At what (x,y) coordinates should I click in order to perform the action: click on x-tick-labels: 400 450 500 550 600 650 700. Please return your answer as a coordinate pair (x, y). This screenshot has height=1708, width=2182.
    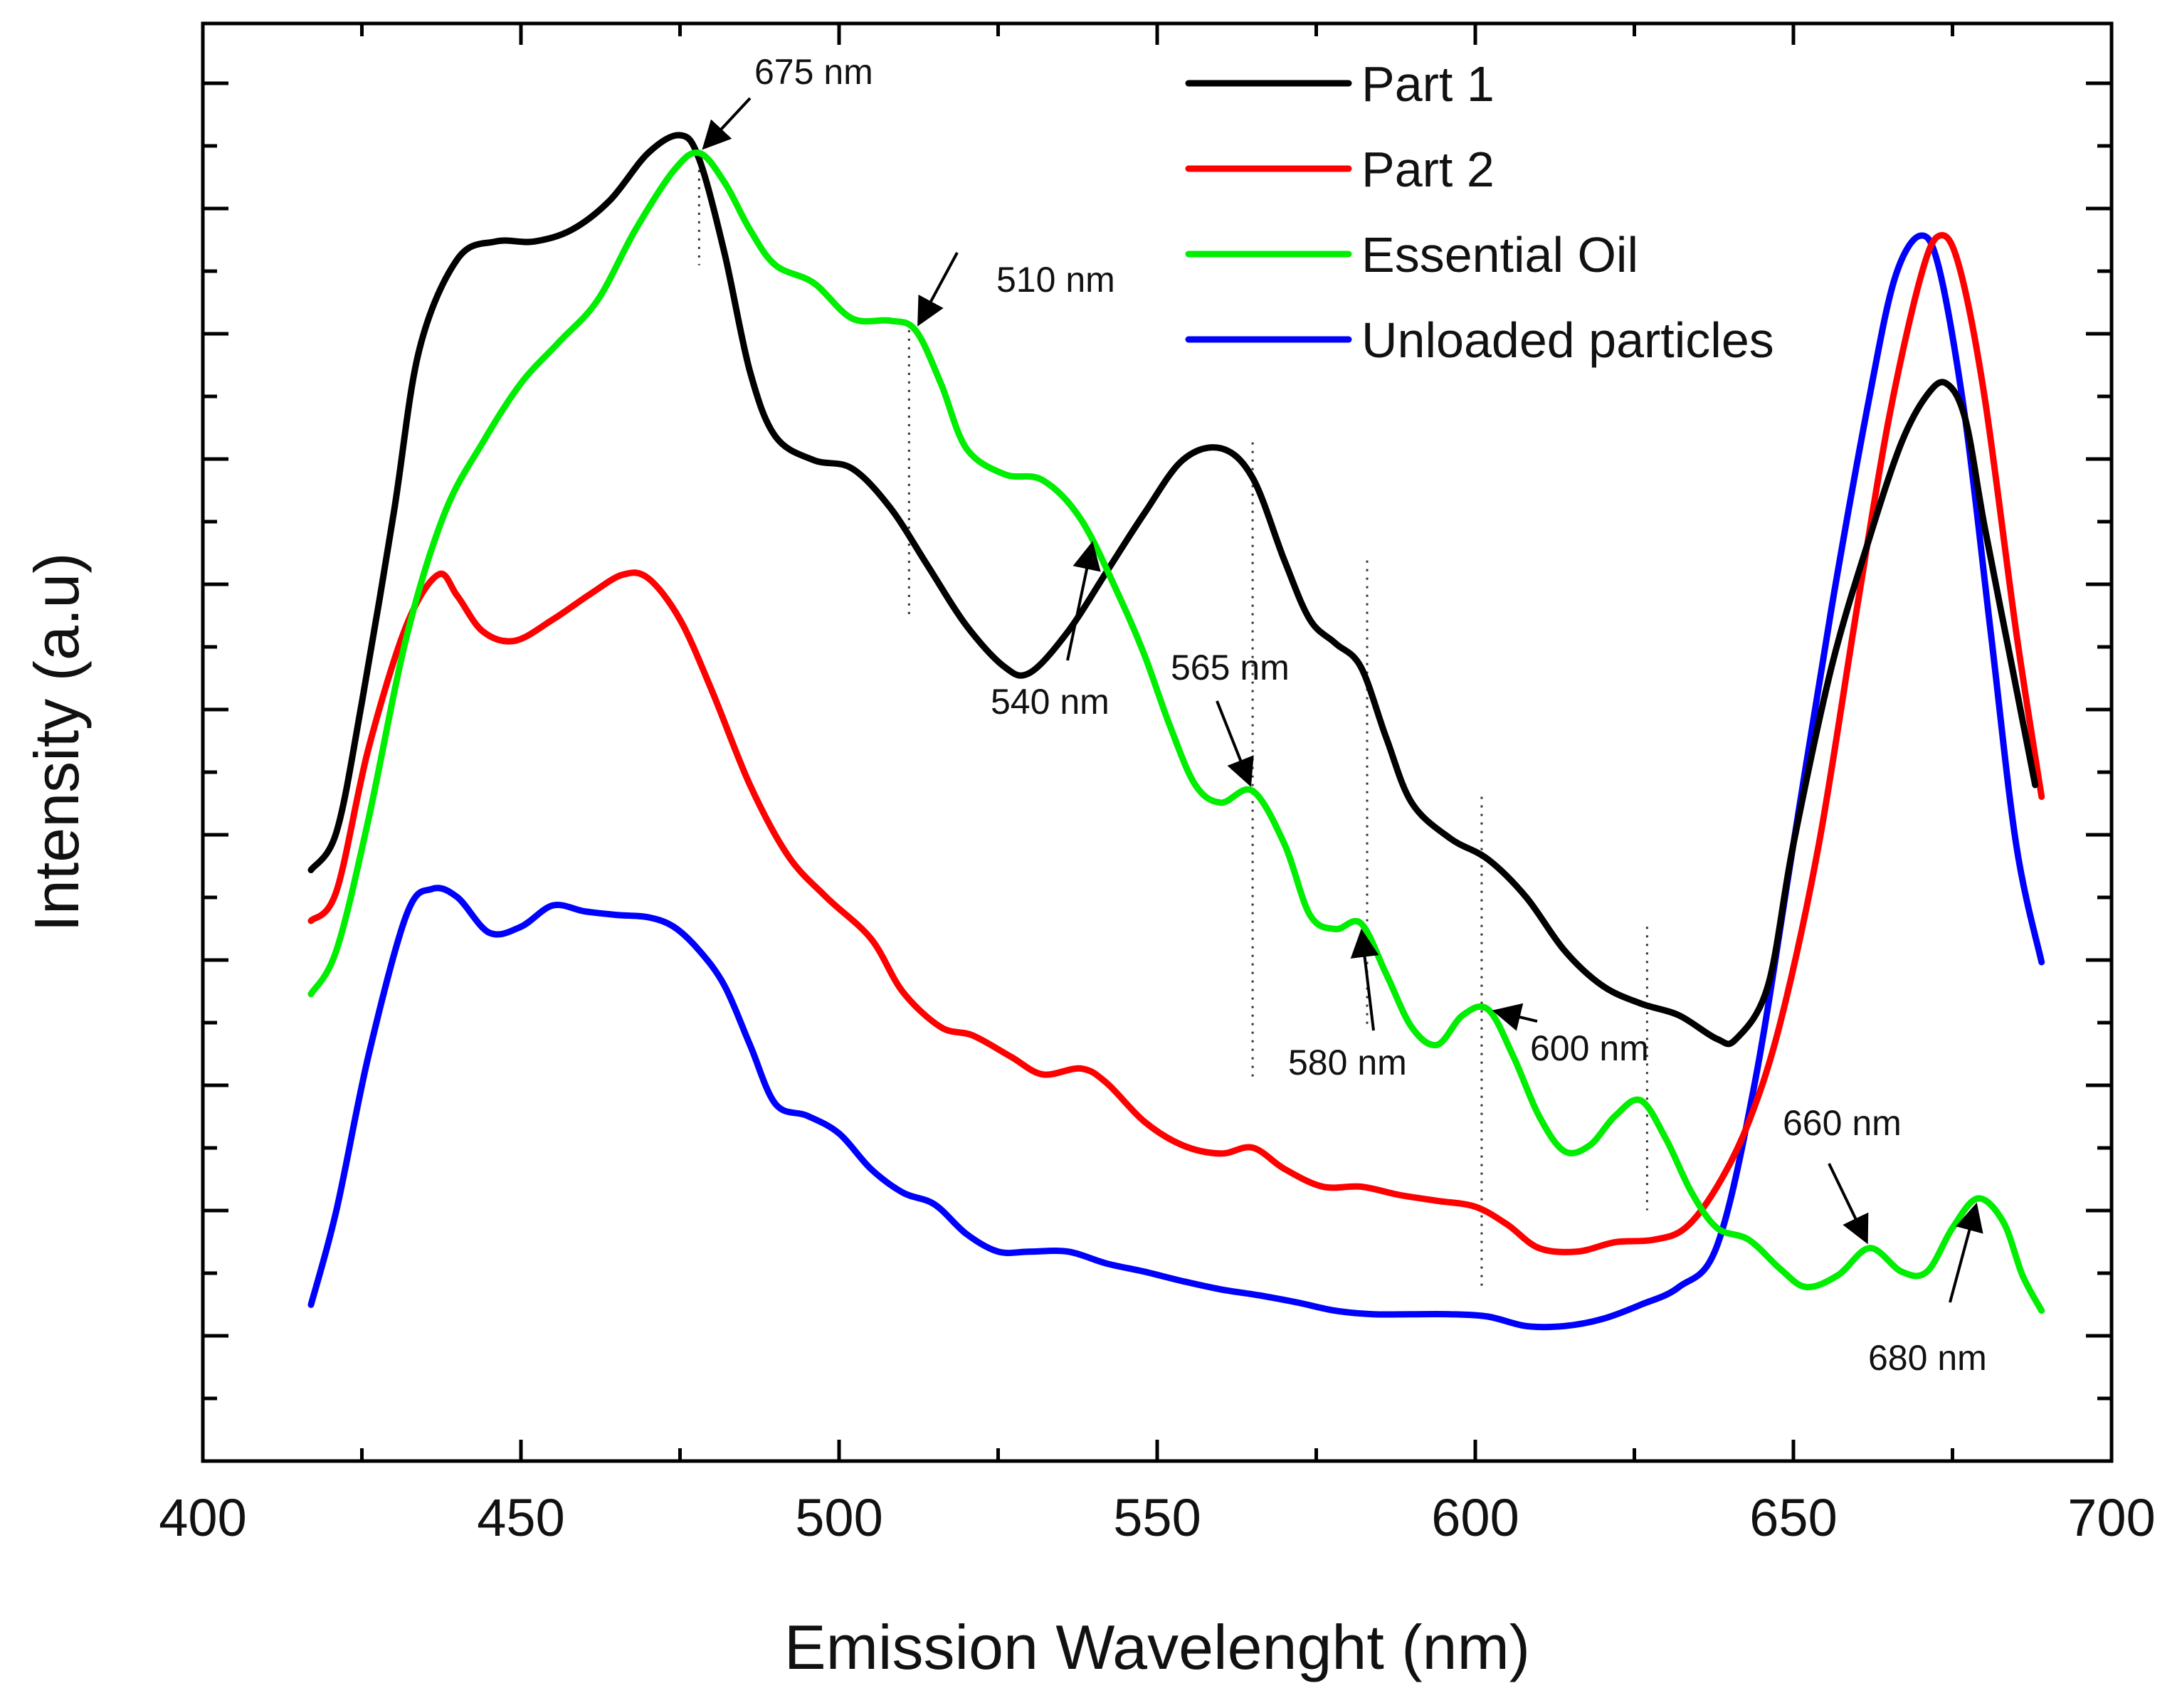
    Looking at the image, I should click on (1157, 1517).